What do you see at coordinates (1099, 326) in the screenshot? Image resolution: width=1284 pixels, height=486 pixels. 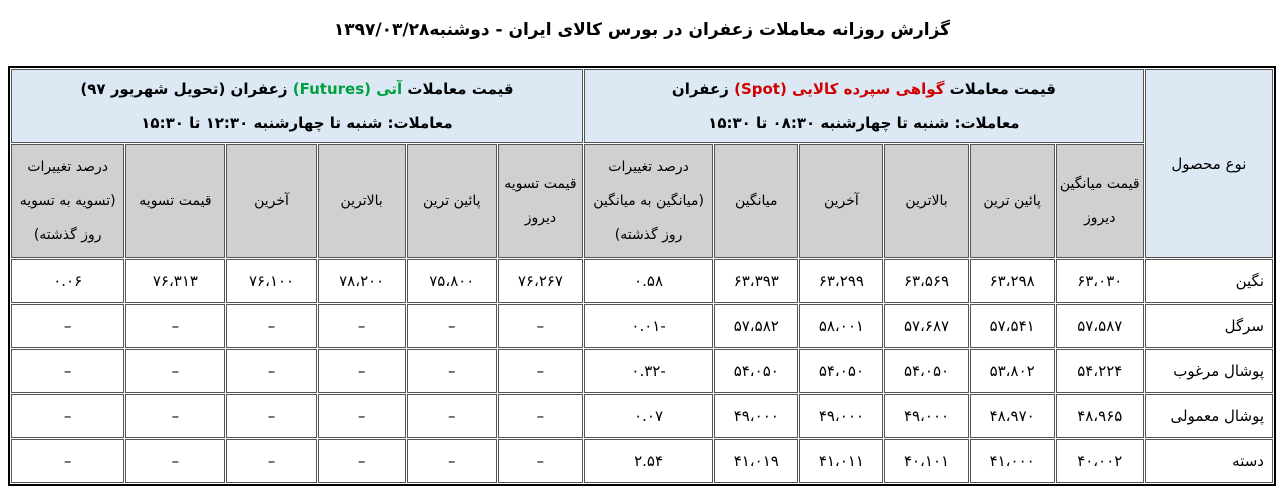 I see `spot-value-cell: ۵۷،۵۸۷` at bounding box center [1099, 326].